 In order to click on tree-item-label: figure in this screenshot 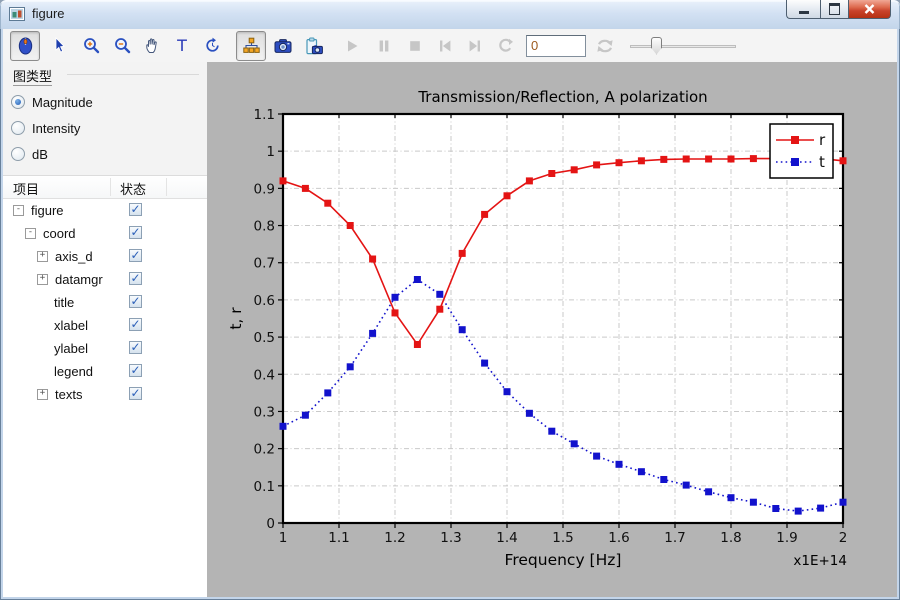, I will do `click(47, 210)`.